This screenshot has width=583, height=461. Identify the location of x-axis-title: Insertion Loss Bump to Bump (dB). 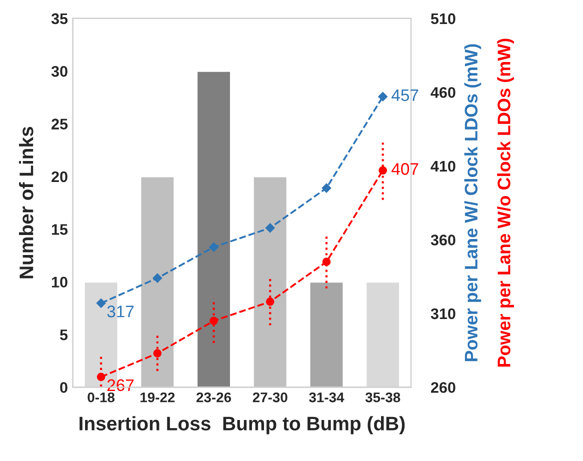
(242, 425).